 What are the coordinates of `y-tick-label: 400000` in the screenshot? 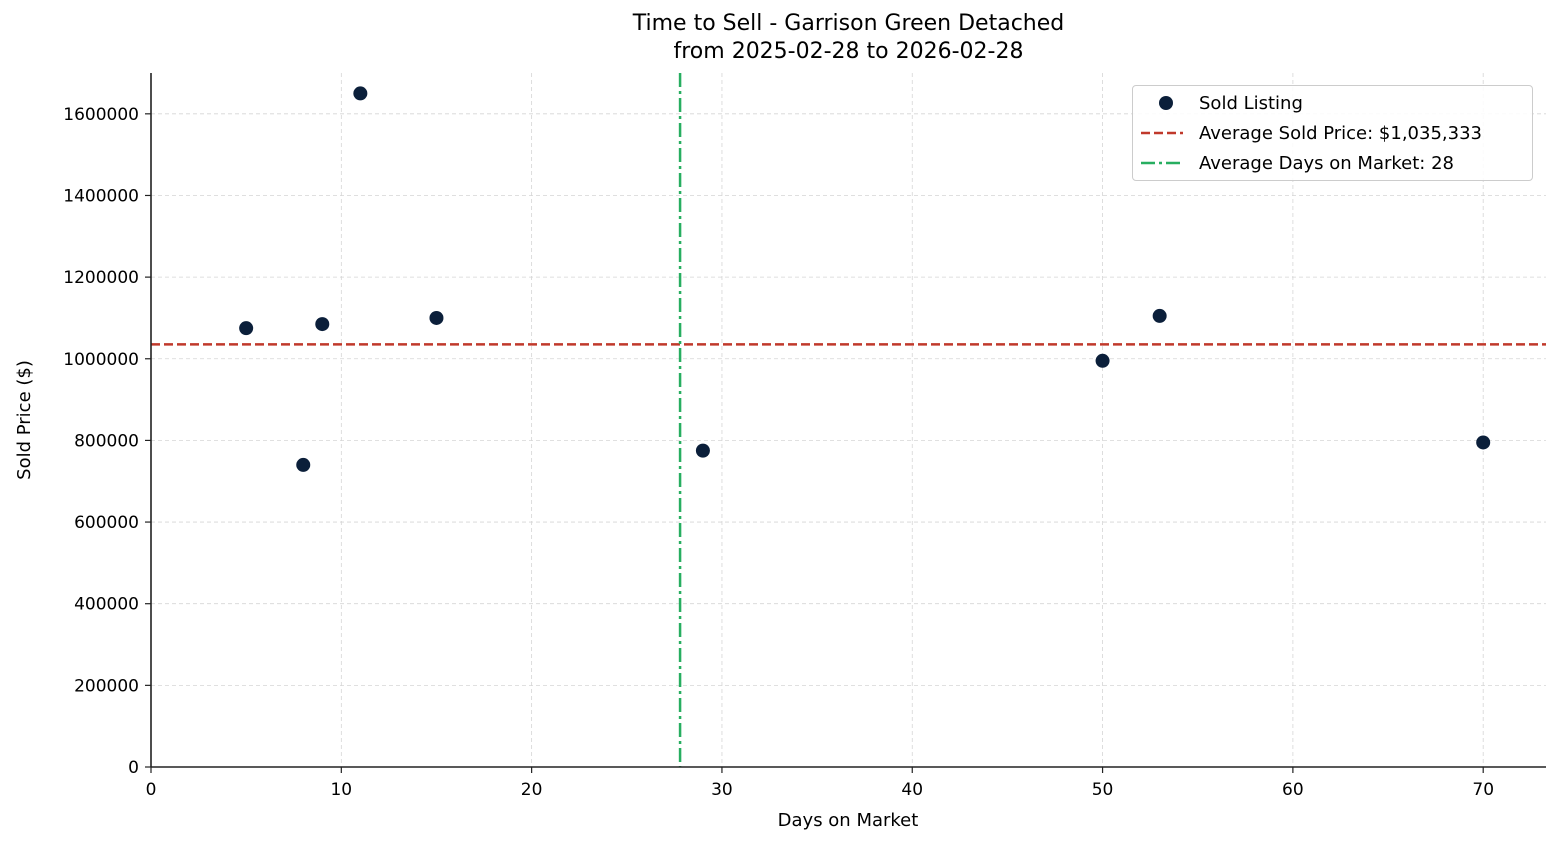 It's located at (106, 605).